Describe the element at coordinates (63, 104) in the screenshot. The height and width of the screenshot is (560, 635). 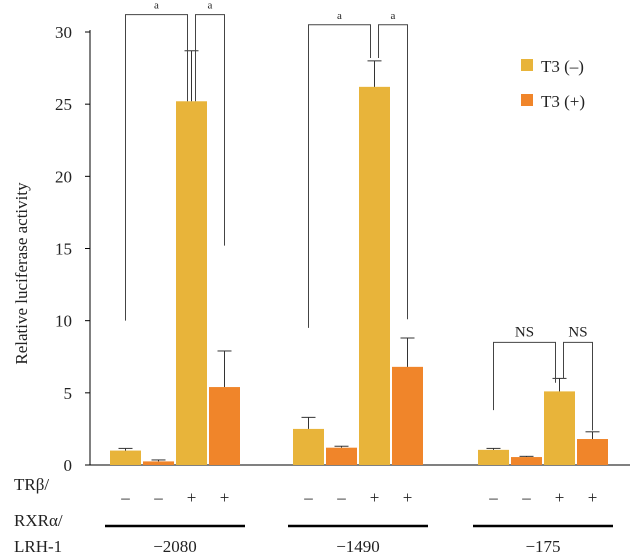
I see `y-tick-label: 25` at that location.